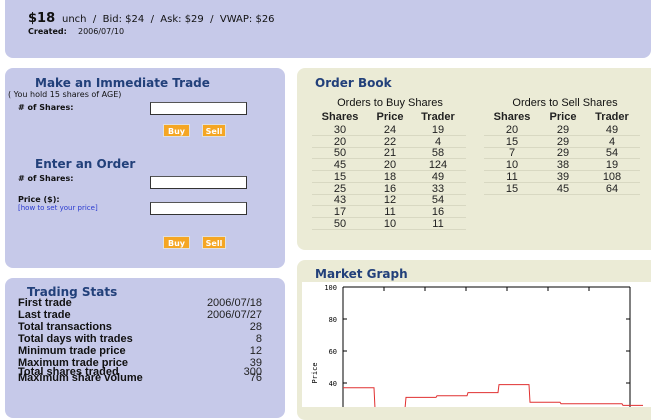 The image size is (651, 420). I want to click on cell: 58, so click(438, 153).